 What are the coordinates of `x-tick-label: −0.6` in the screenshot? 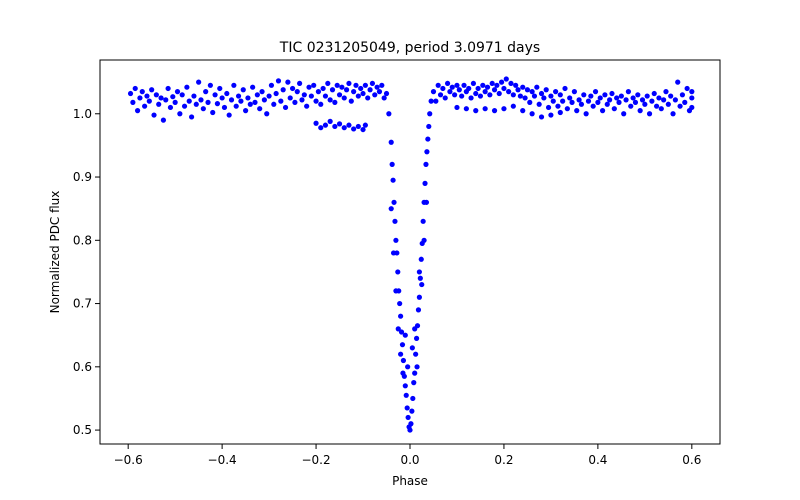 It's located at (128, 460).